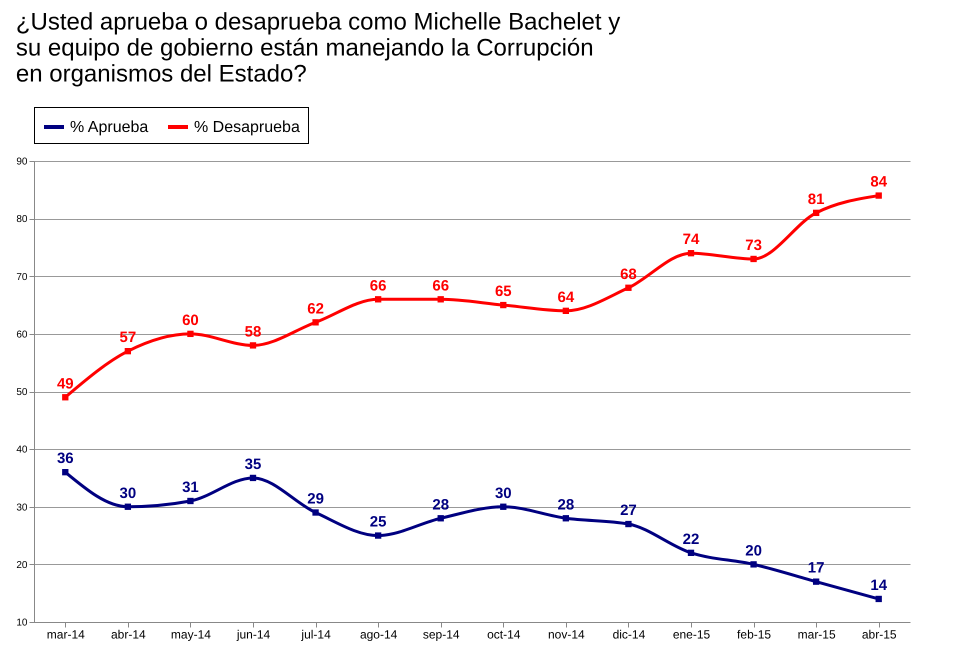  Describe the element at coordinates (628, 511) in the screenshot. I see `data-label: 27` at that location.